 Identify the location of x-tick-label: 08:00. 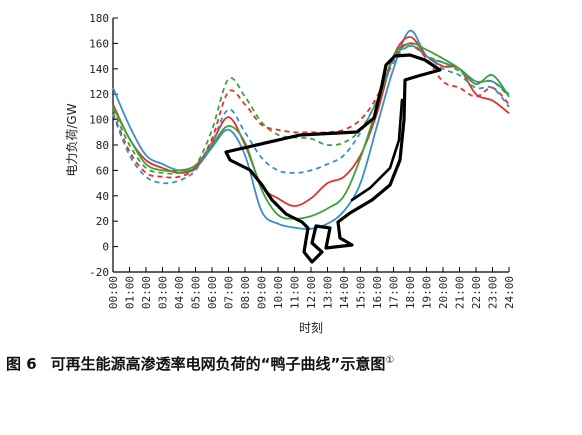
(245, 292).